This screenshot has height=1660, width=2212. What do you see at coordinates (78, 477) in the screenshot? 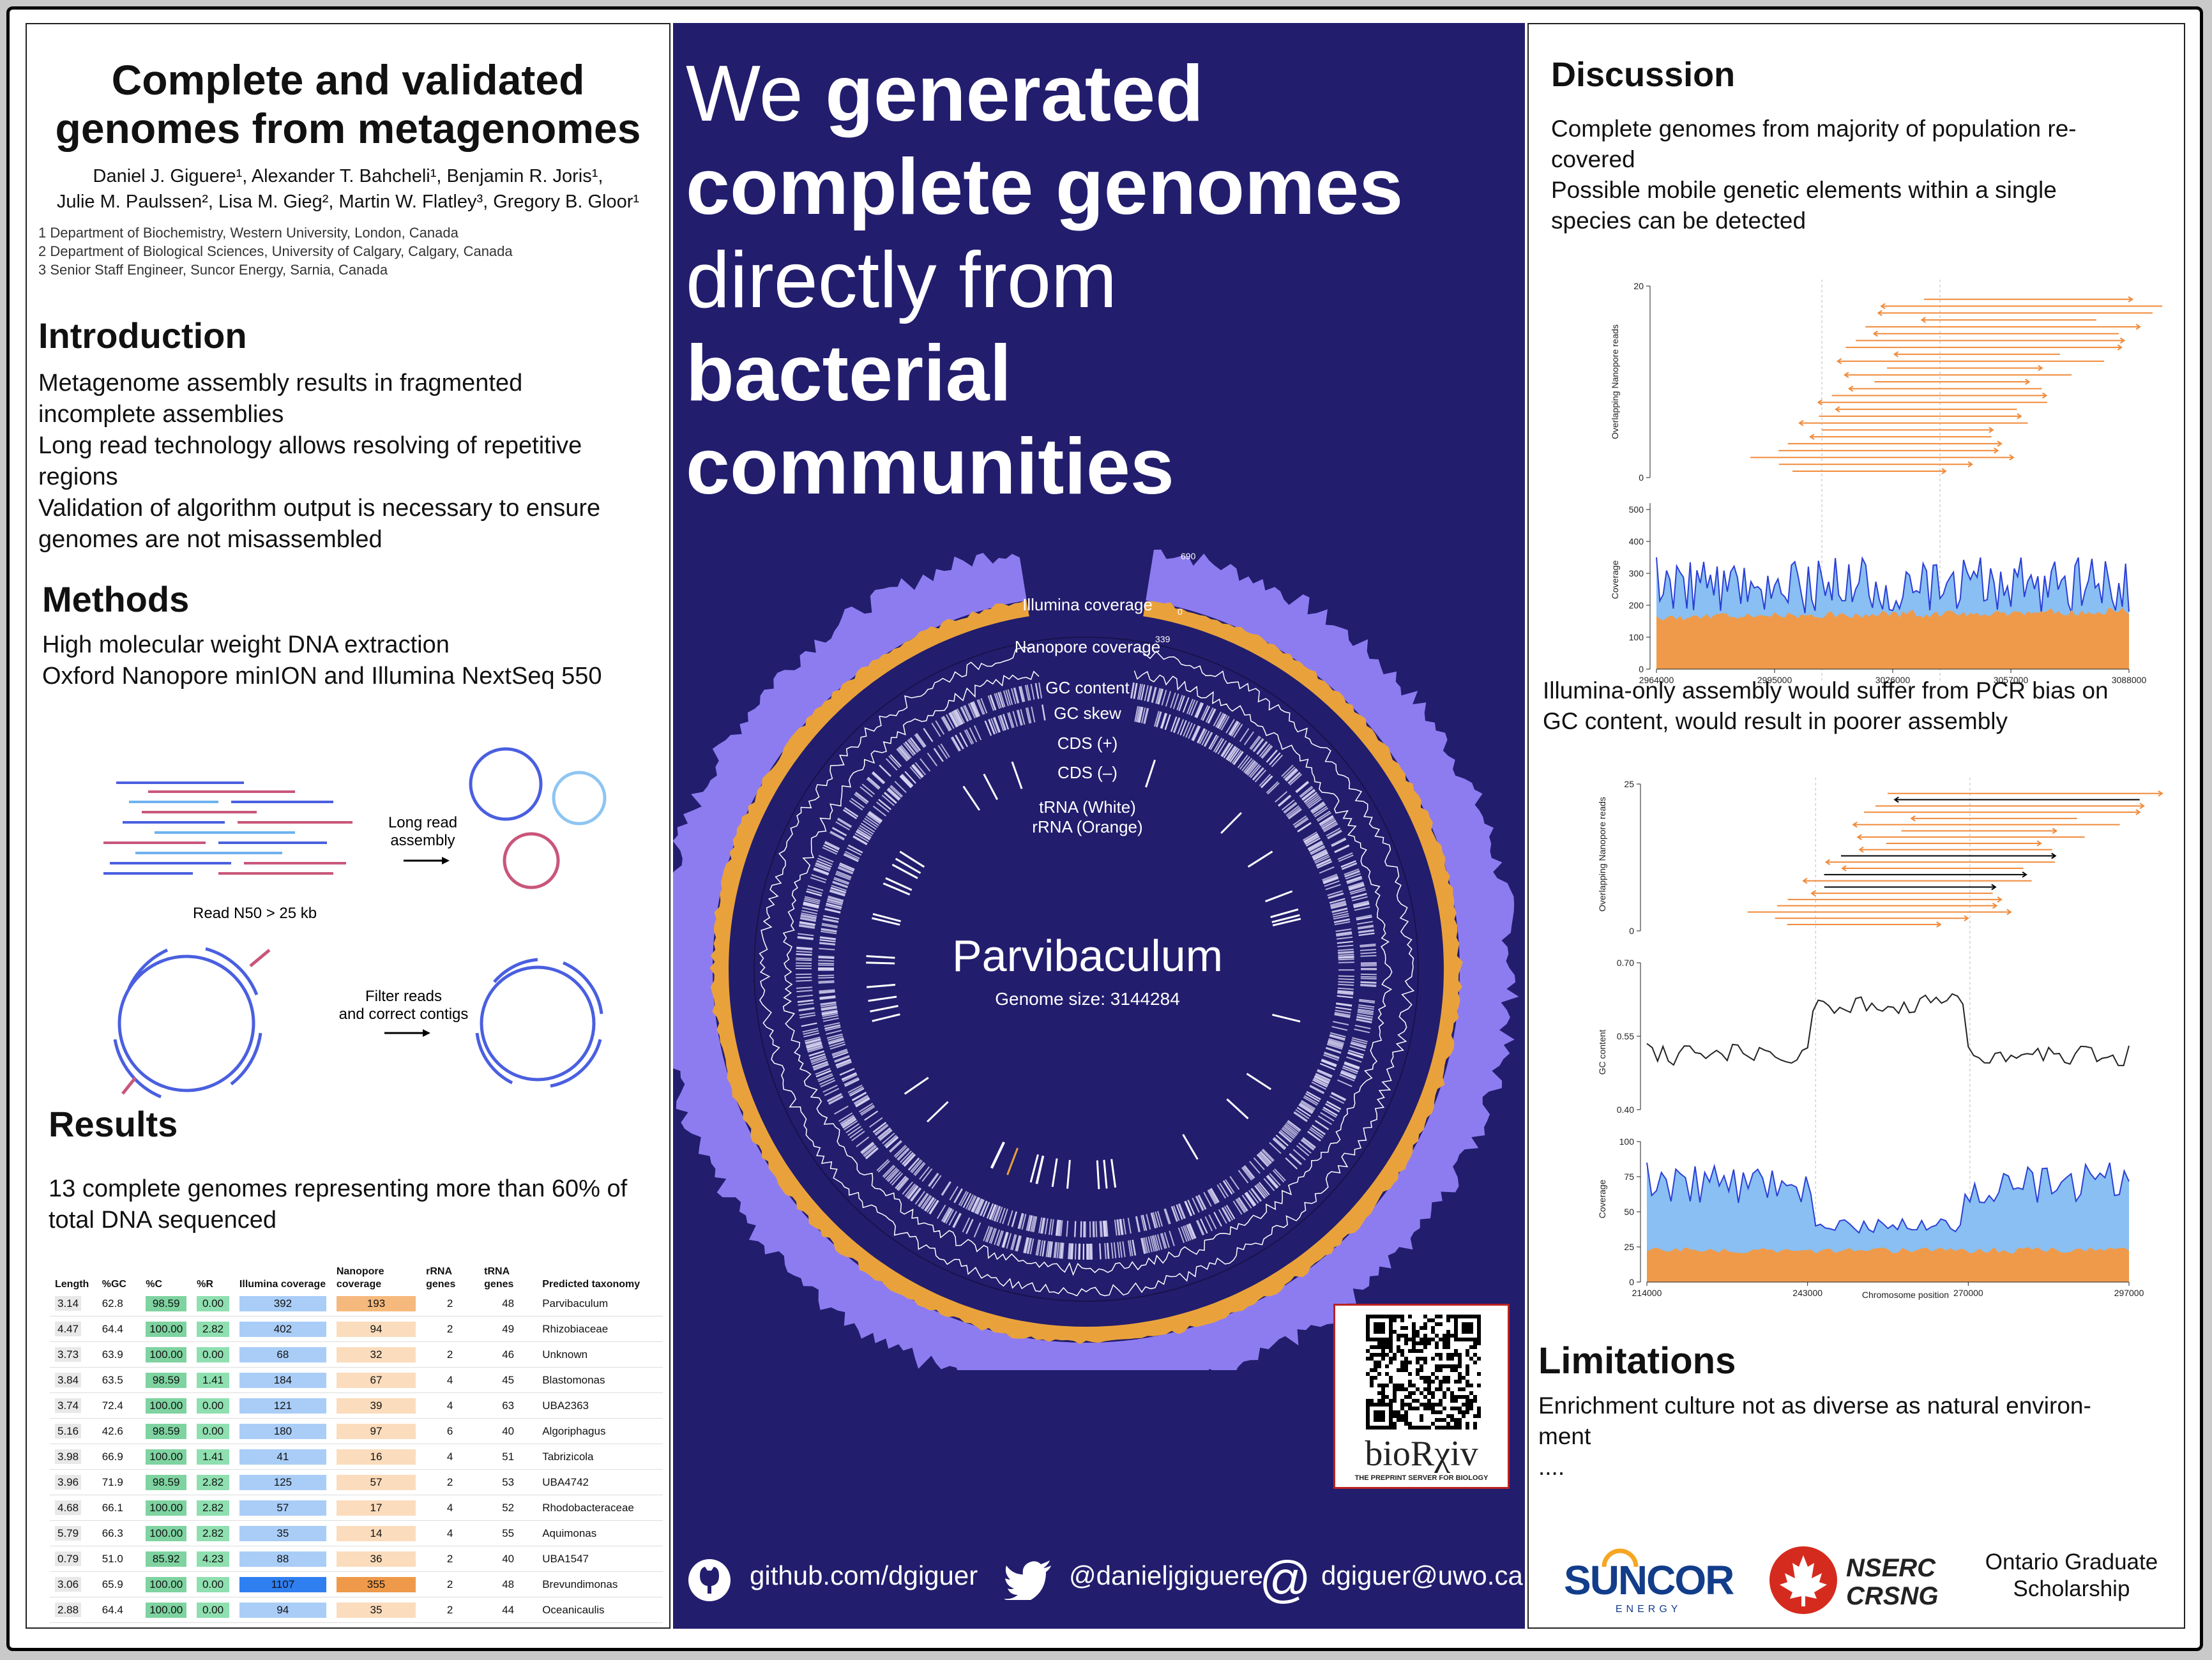
I see `intro-line: regions` at bounding box center [78, 477].